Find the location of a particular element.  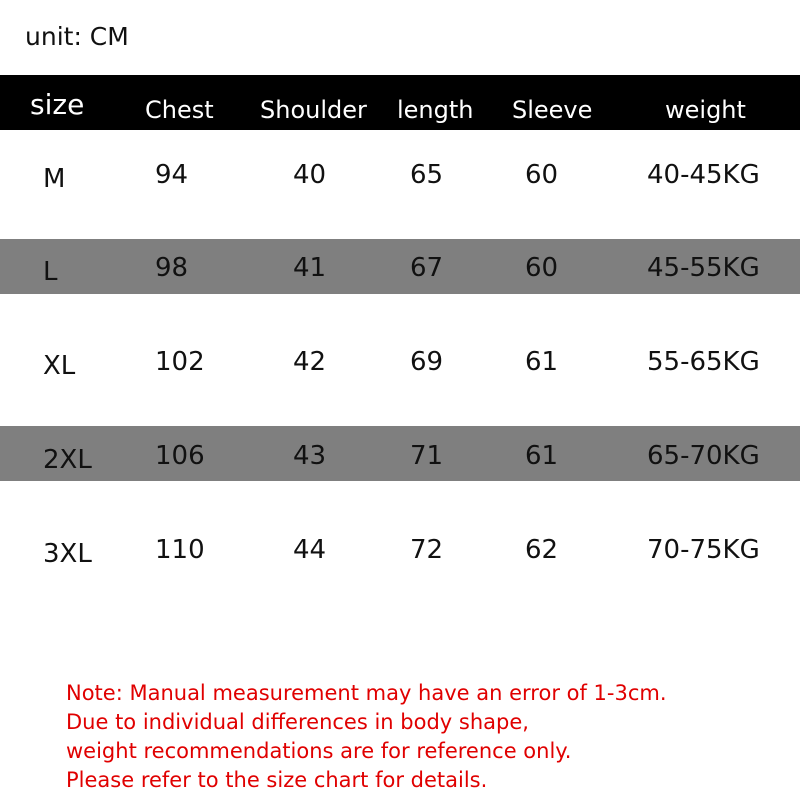

table-cell: 65-70KG is located at coordinates (703, 456).